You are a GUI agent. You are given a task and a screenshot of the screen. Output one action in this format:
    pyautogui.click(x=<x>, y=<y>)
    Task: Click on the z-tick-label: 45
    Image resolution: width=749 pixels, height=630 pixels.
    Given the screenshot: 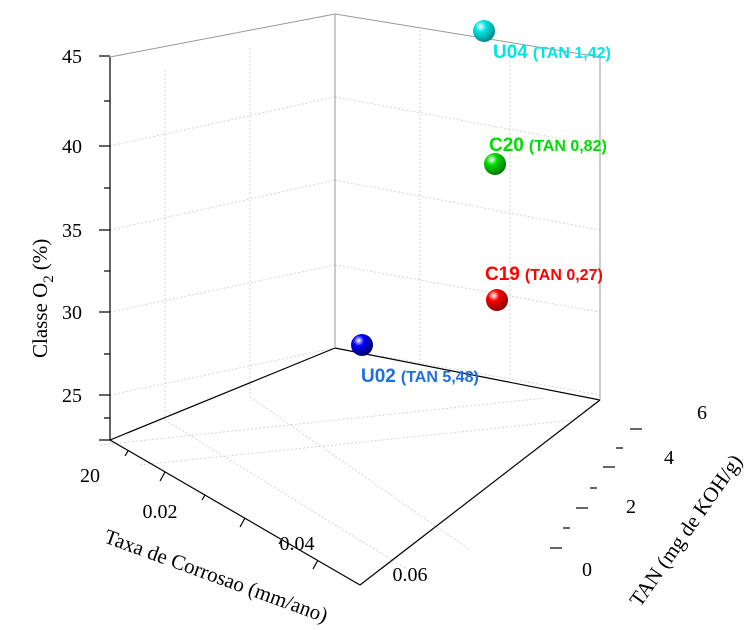 What is the action you would take?
    pyautogui.click(x=72, y=57)
    